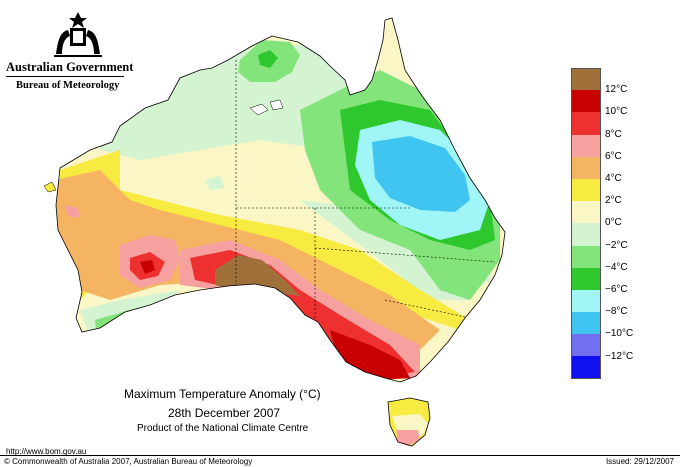  I want to click on legend-tick-label: −4°C, so click(616, 267).